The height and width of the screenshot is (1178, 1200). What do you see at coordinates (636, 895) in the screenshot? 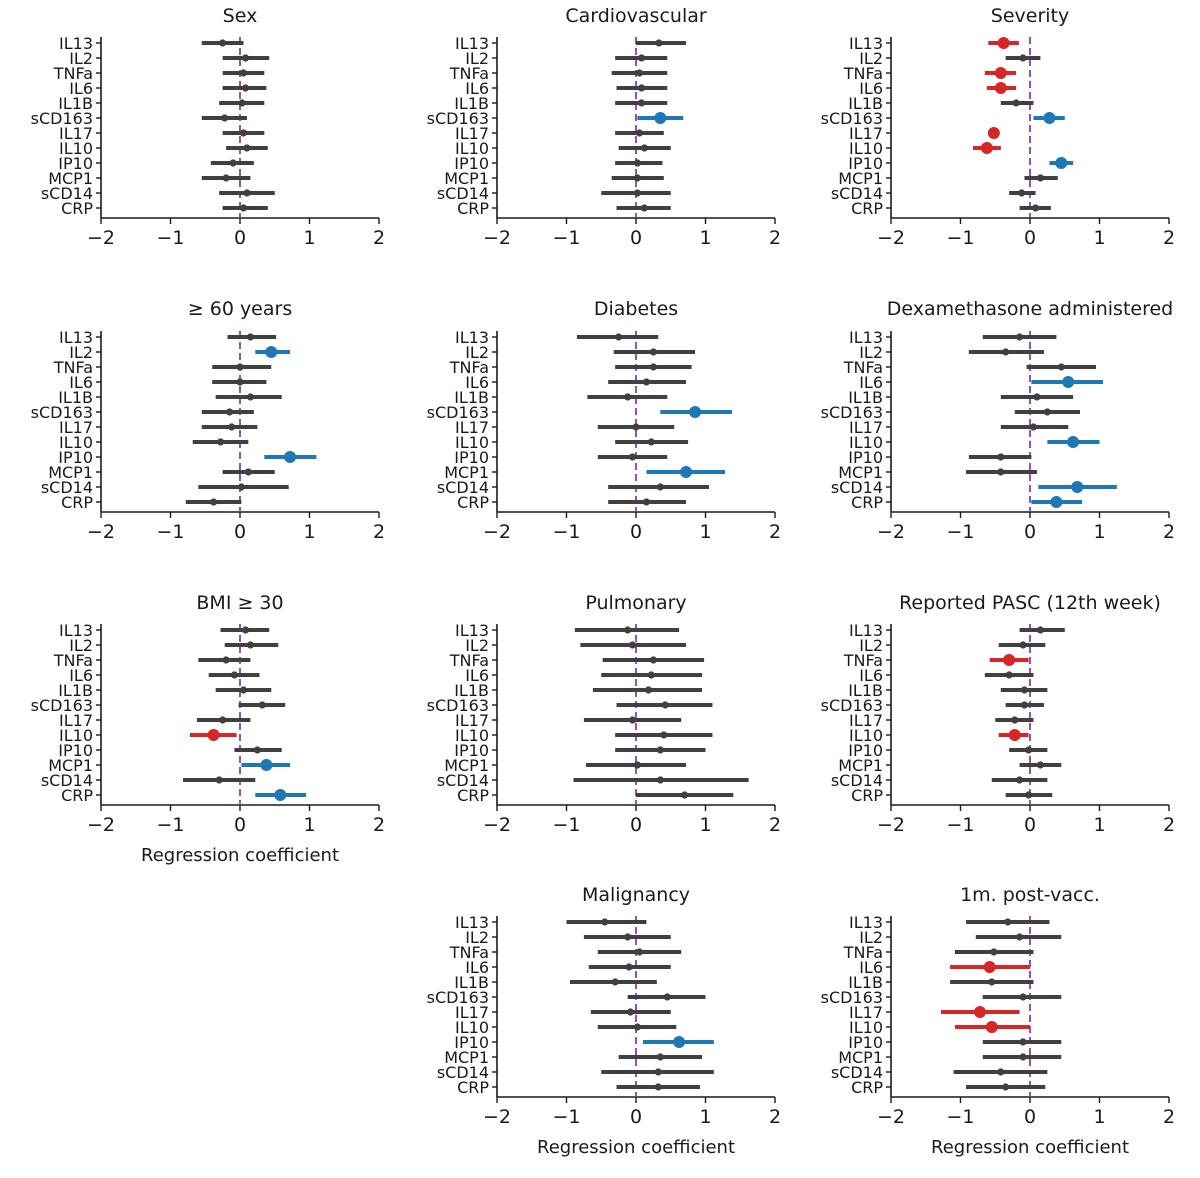
I see `panel-title: Malignancy` at bounding box center [636, 895].